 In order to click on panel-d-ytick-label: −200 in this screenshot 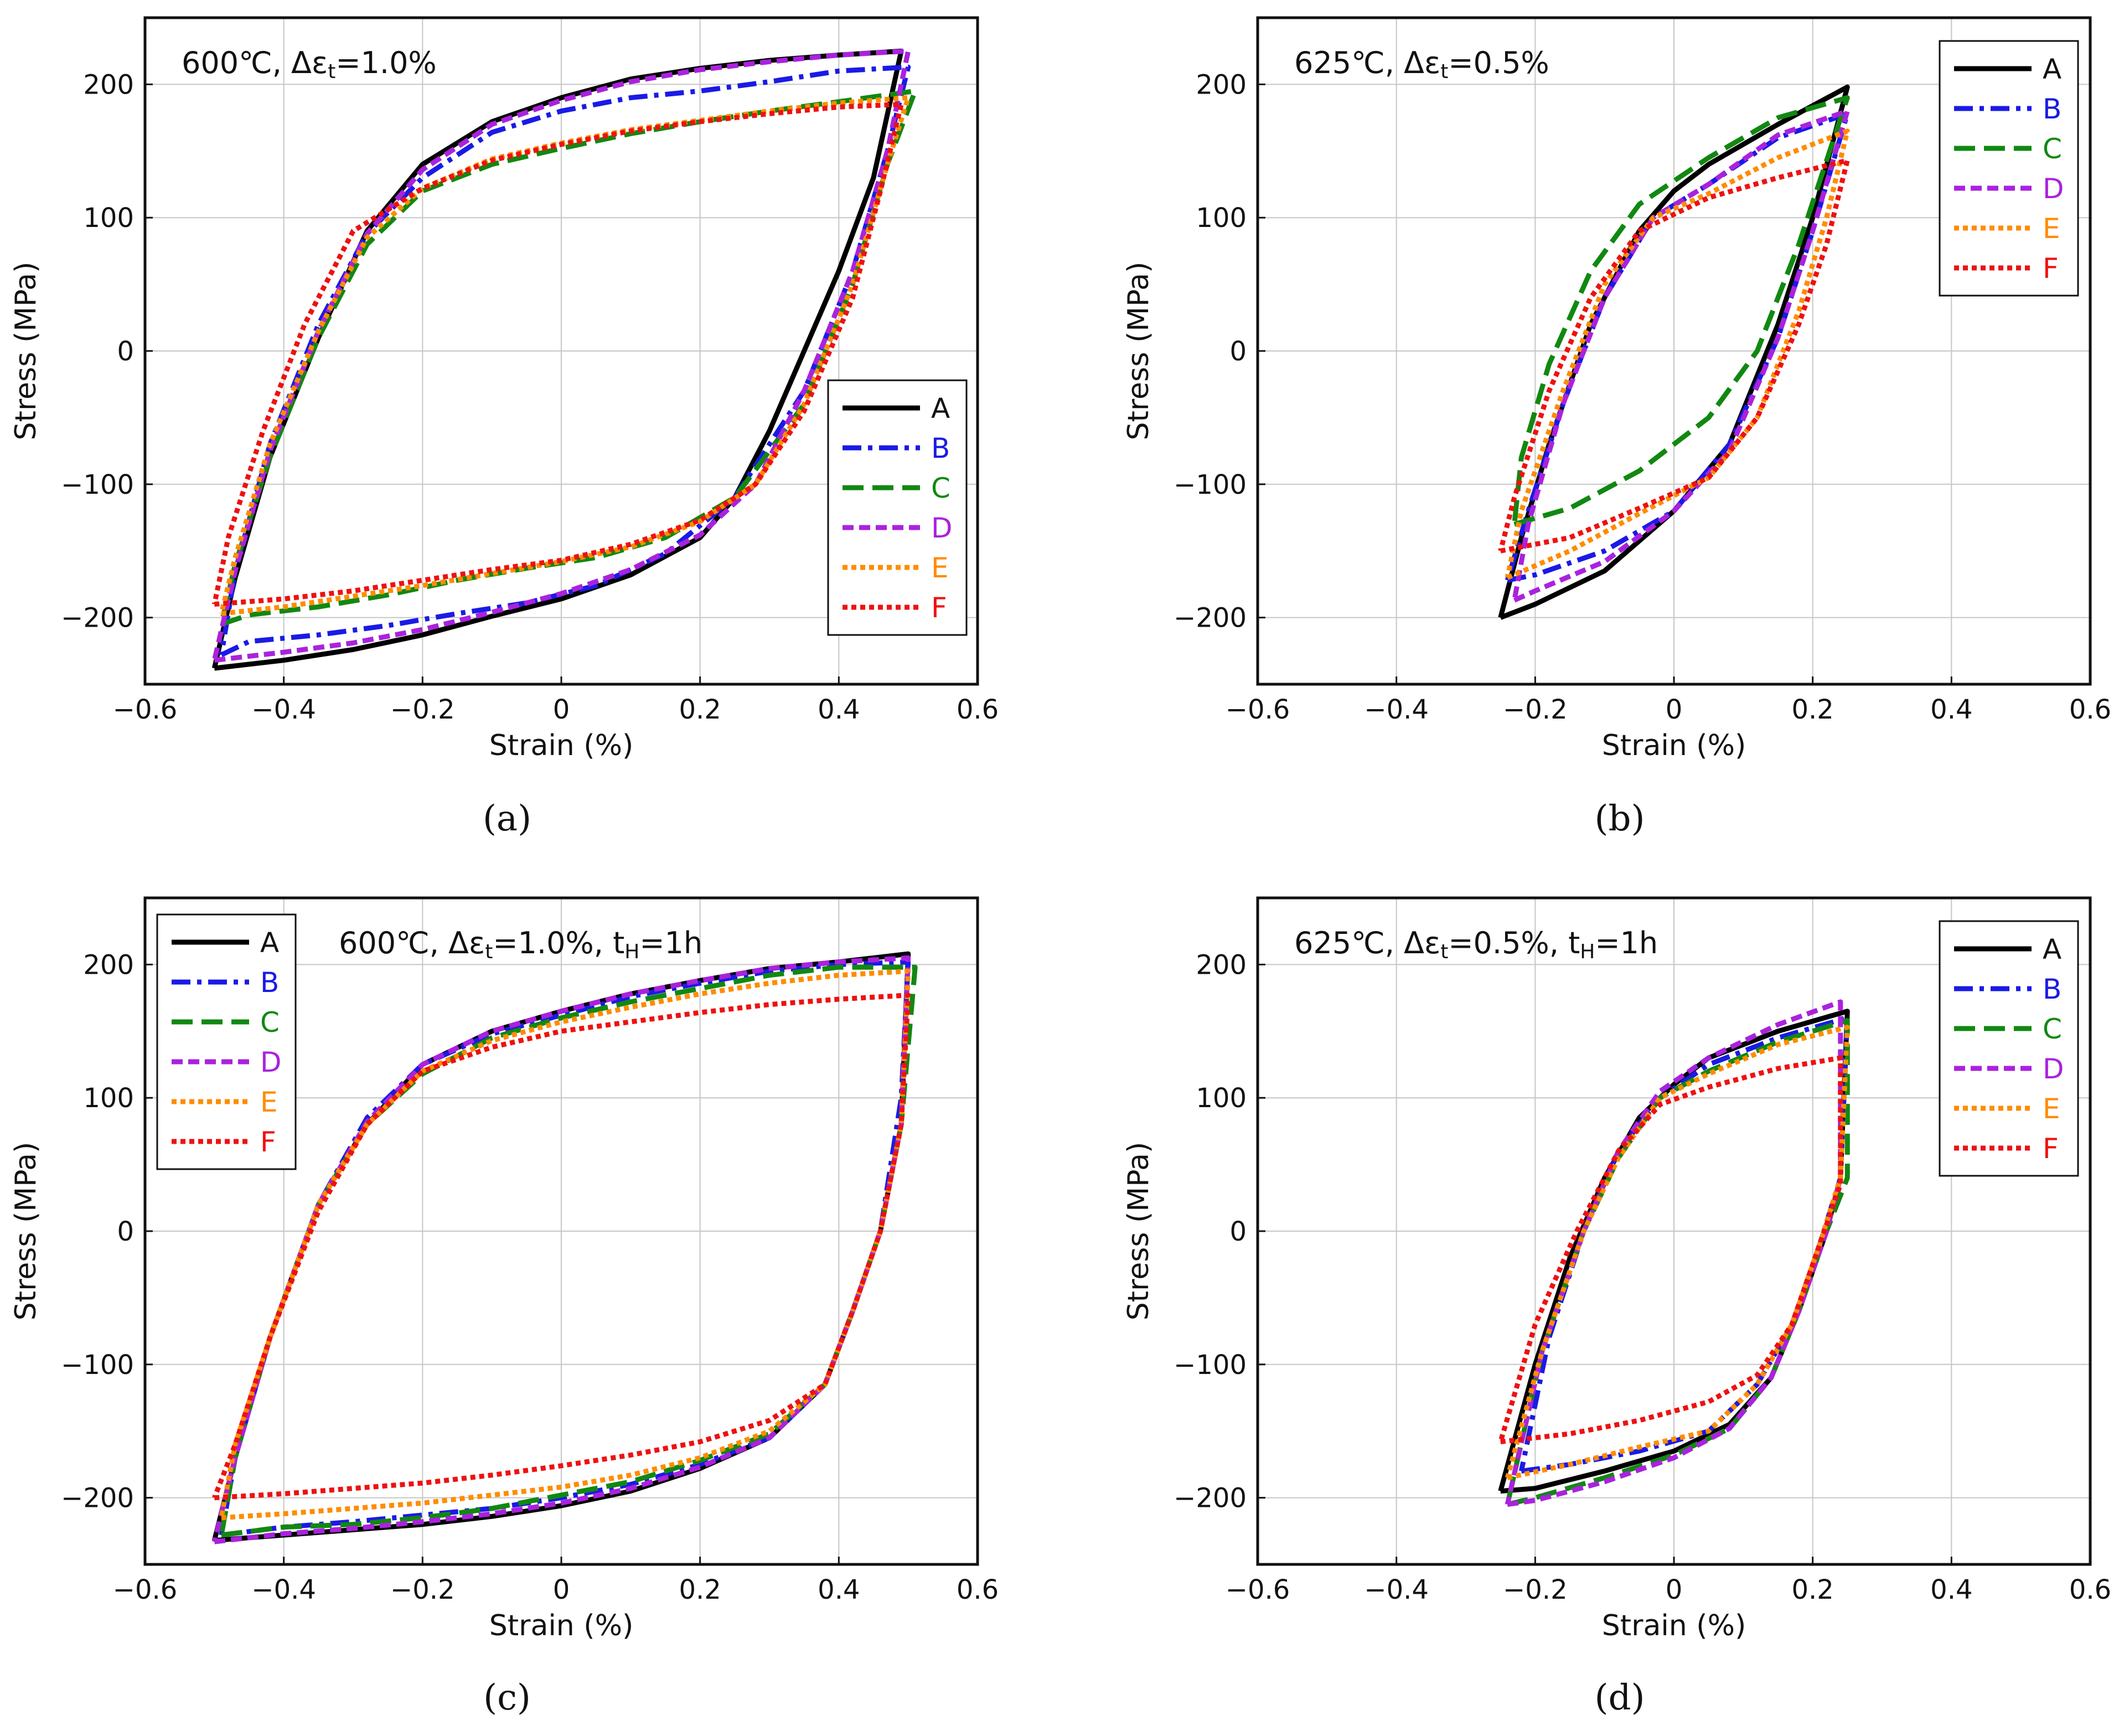, I will do `click(1211, 1498)`.